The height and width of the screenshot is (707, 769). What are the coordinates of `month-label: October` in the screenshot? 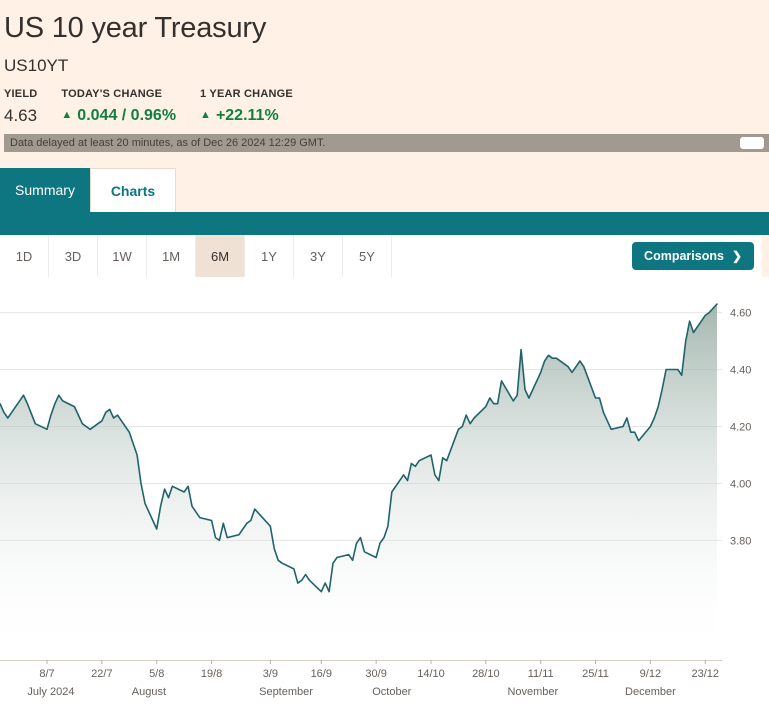 It's located at (391, 692).